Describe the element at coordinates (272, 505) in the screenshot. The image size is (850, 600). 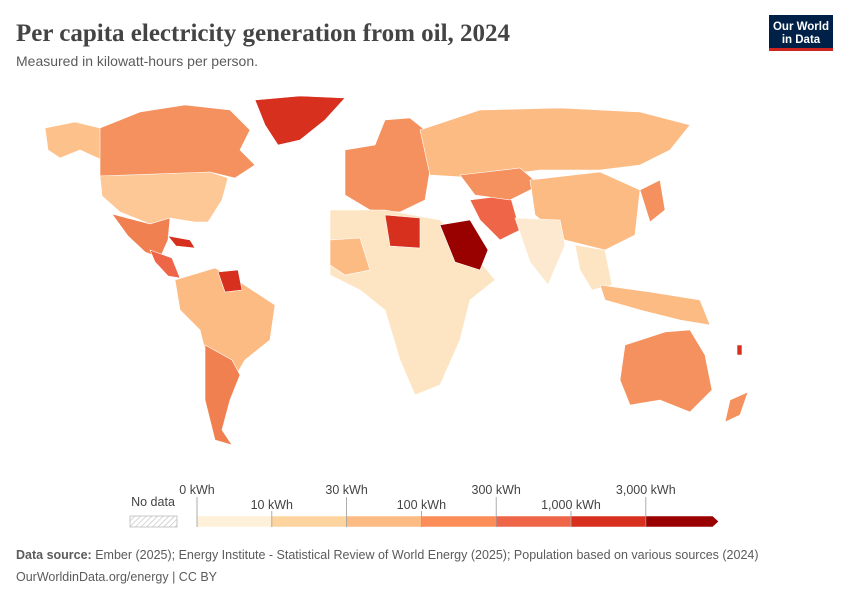
I see `legend-tick-label: 10 kWh` at that location.